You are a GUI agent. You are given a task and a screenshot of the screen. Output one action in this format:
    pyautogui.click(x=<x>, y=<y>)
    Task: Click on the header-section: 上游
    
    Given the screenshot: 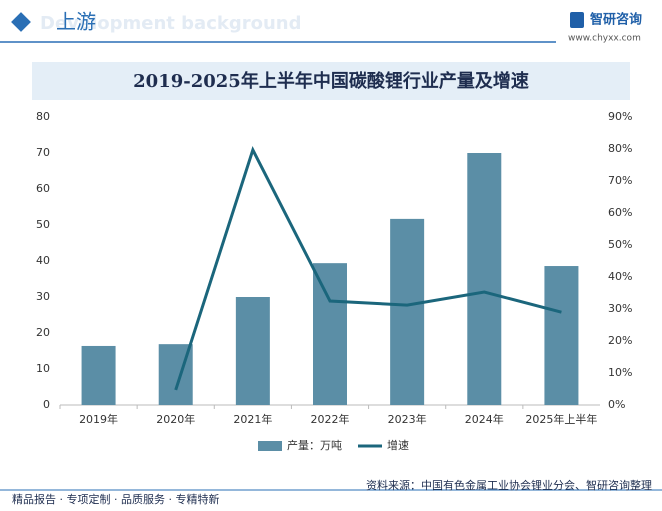 What is the action you would take?
    pyautogui.click(x=76, y=22)
    